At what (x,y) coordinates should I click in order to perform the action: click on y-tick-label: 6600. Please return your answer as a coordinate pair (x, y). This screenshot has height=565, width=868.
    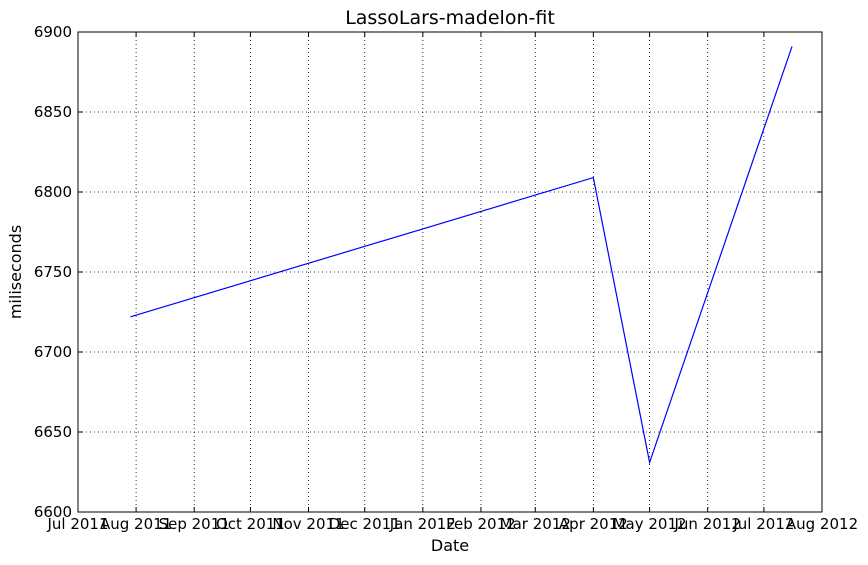
    Looking at the image, I should click on (53, 512).